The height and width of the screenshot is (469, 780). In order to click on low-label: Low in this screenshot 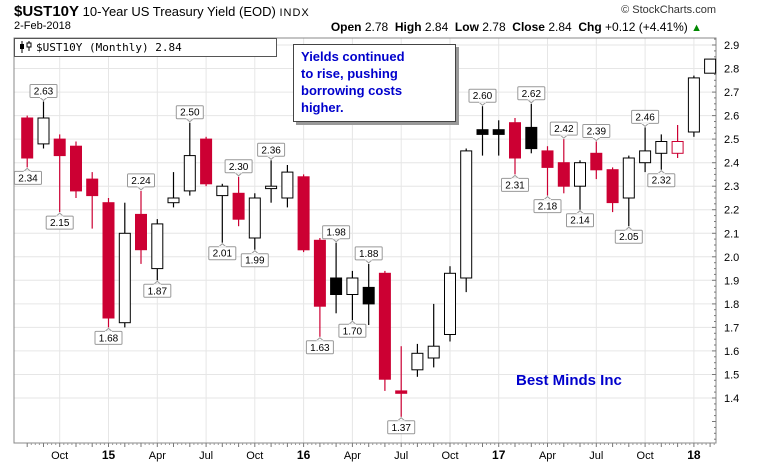, I will do `click(466, 27)`.